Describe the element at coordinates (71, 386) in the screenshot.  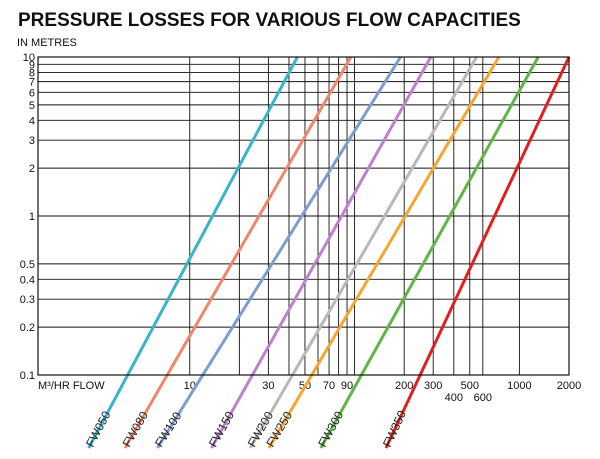
I see `x-axis-label: M³/HR FLOW` at that location.